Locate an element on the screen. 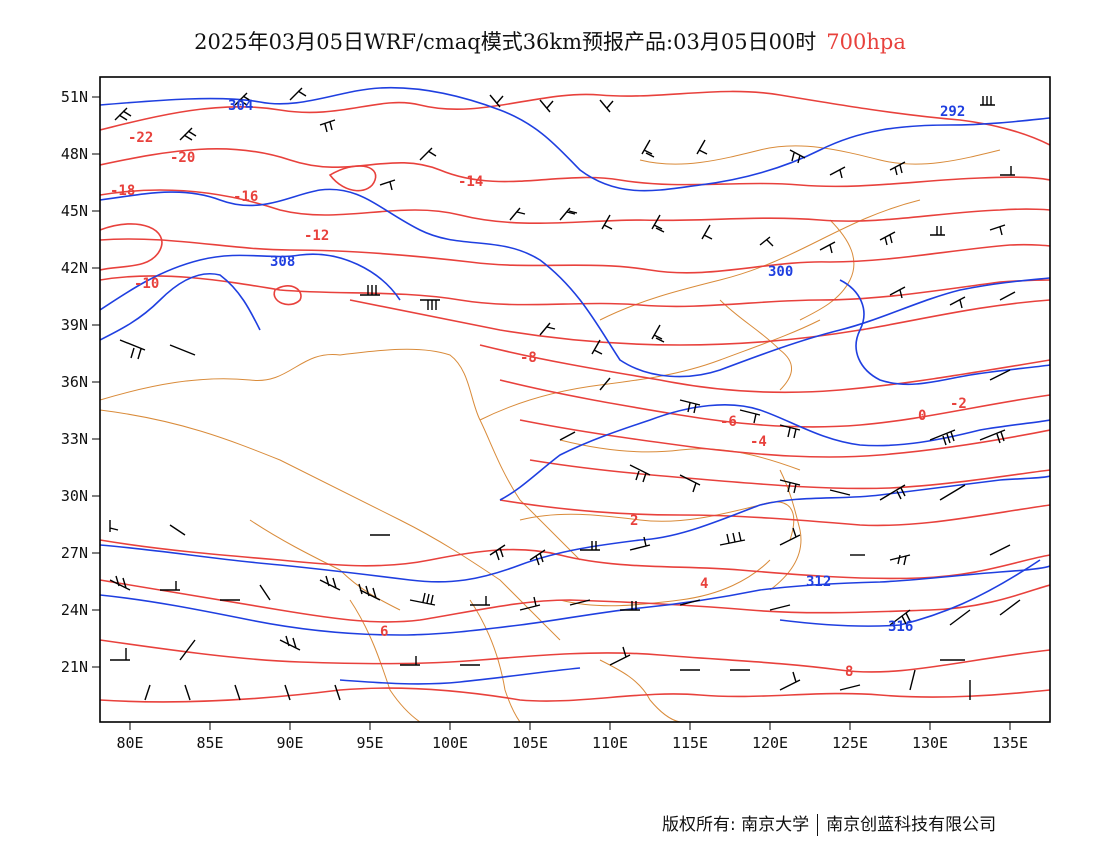 The width and height of the screenshot is (1100, 850). isotherm-label: -12 is located at coordinates (316, 236).